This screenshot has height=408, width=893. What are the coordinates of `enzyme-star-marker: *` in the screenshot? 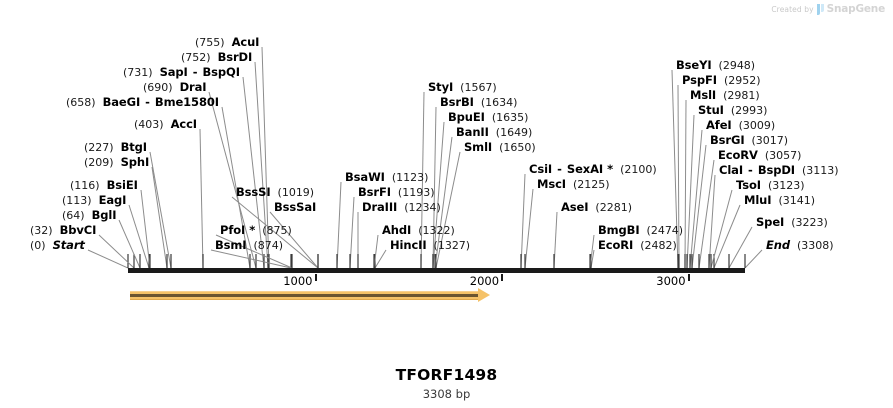 It's located at (608, 169).